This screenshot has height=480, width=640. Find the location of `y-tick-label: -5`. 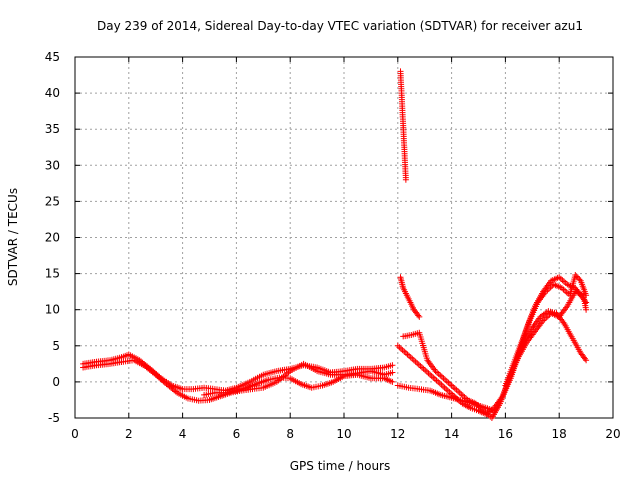

y-tick-label: -5 is located at coordinates (54, 418).